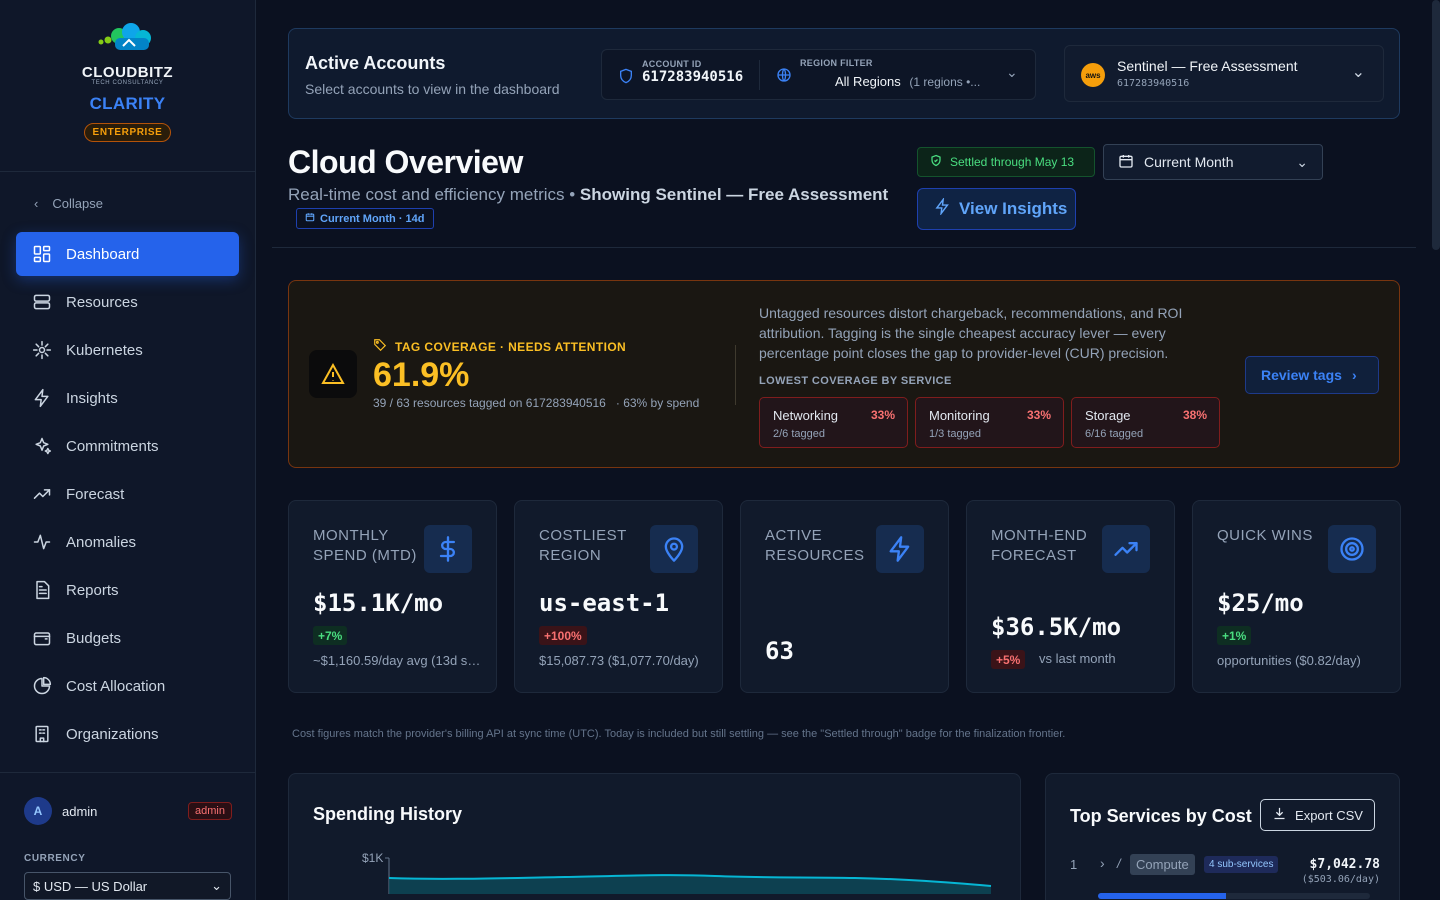  I want to click on bolt-icon, so click(942, 208).